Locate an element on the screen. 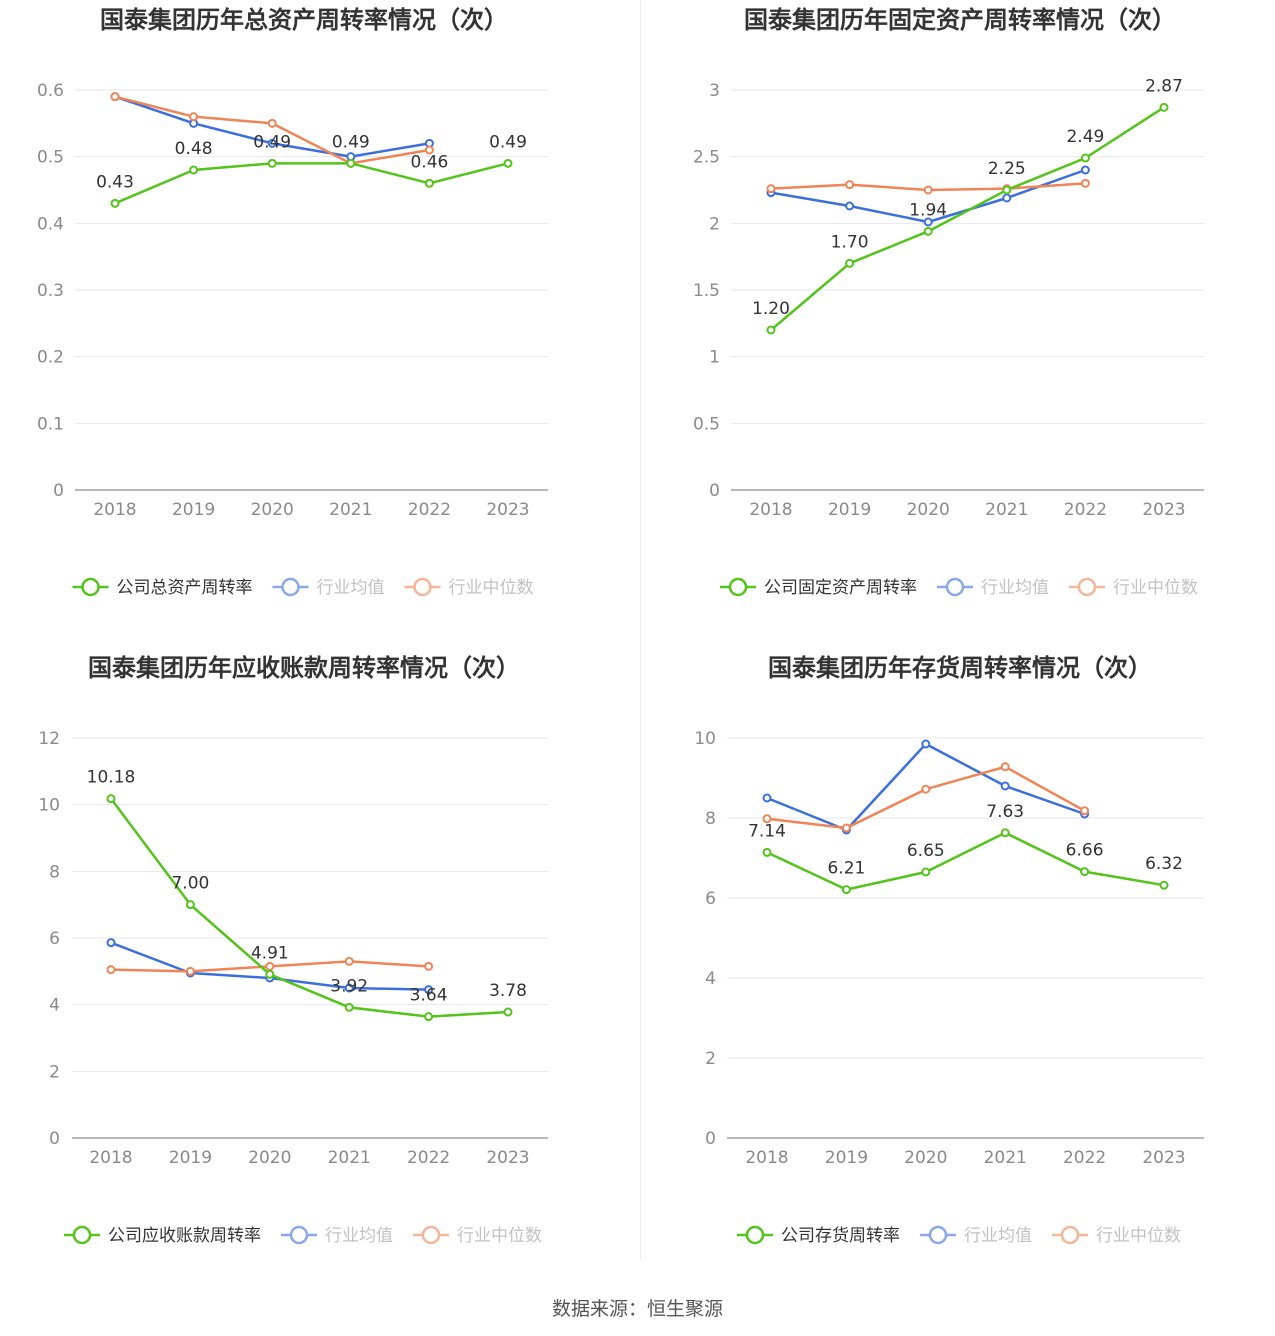 The image size is (1275, 1336). y-tick-label: 0.5 is located at coordinates (50, 158).